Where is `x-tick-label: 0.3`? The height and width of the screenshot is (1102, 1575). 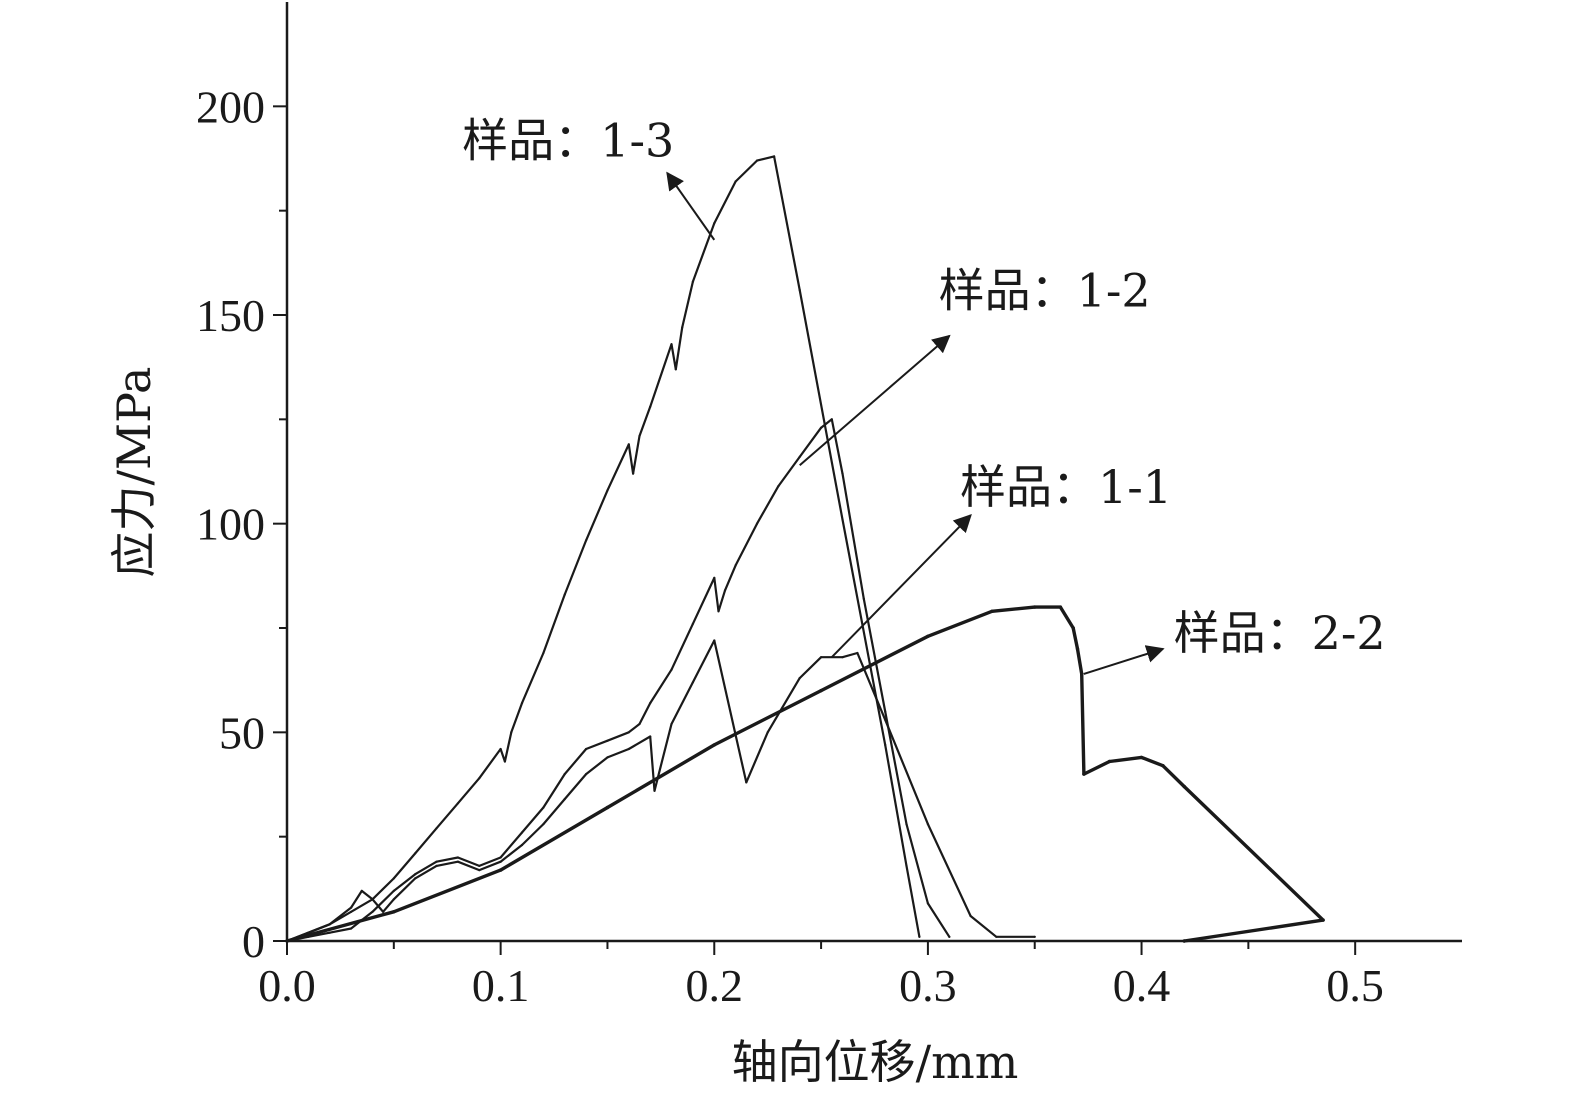
x-tick-label: 0.3 is located at coordinates (928, 985).